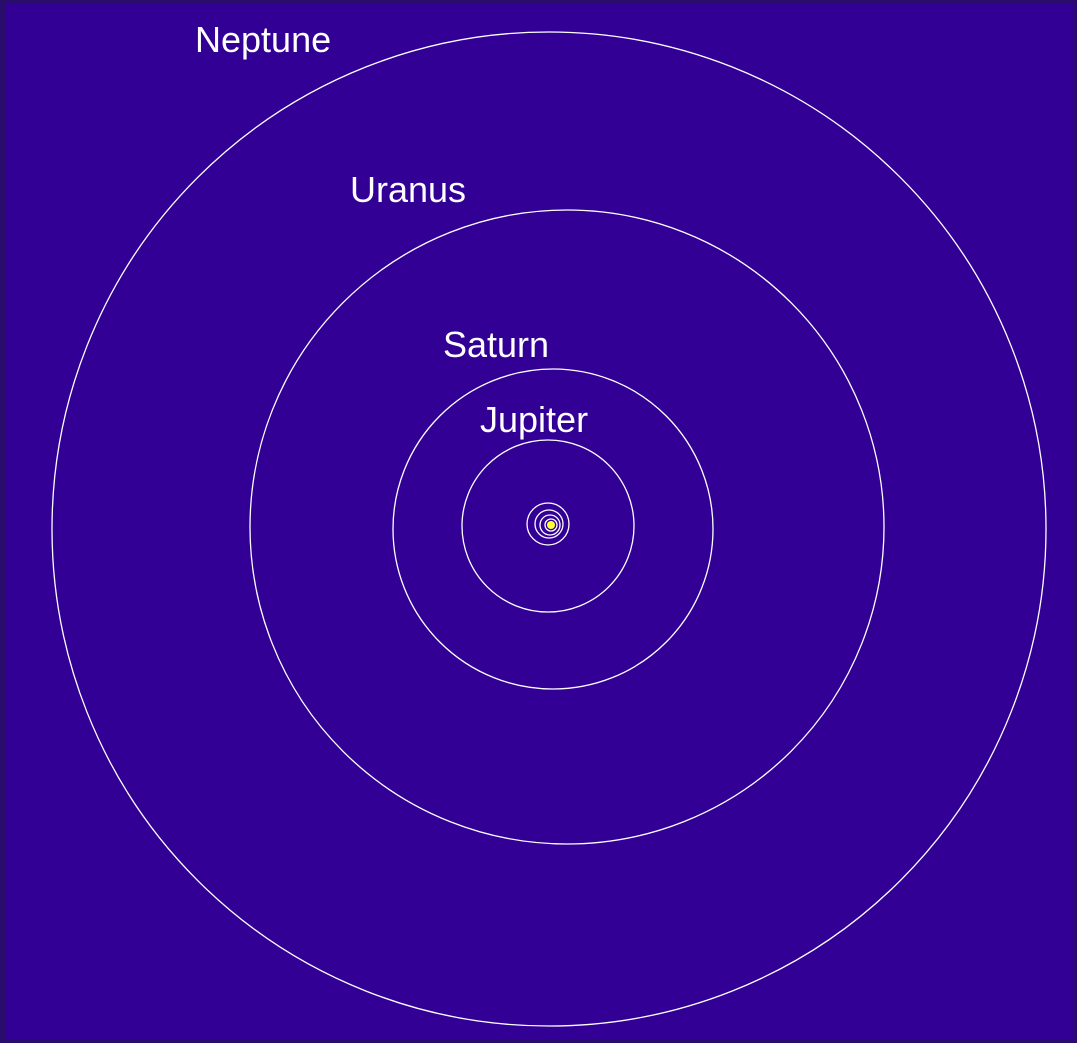  Describe the element at coordinates (263, 39) in the screenshot. I see `planet-label: Neptune` at that location.